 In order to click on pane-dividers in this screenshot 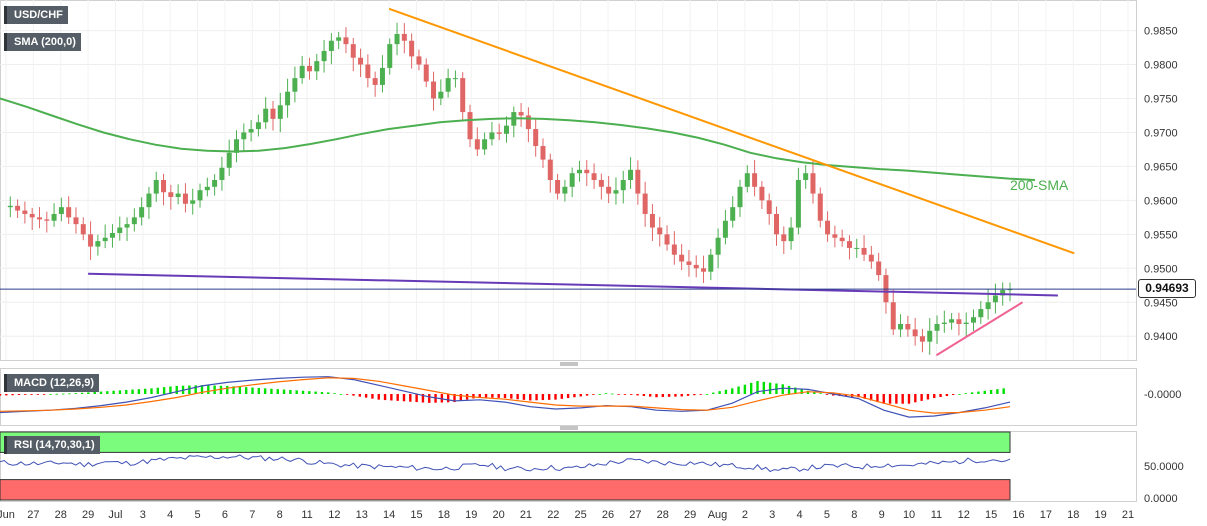, I will do `click(569, 396)`.